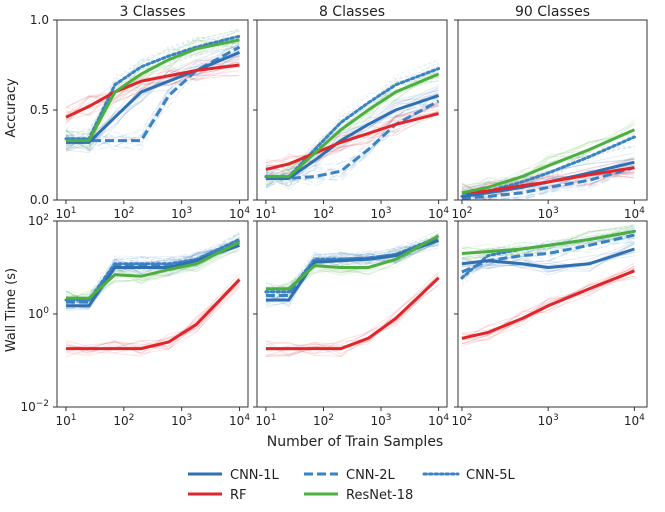 This screenshot has width=665, height=512. What do you see at coordinates (352, 12) in the screenshot?
I see `panel-title: 8 Classes` at bounding box center [352, 12].